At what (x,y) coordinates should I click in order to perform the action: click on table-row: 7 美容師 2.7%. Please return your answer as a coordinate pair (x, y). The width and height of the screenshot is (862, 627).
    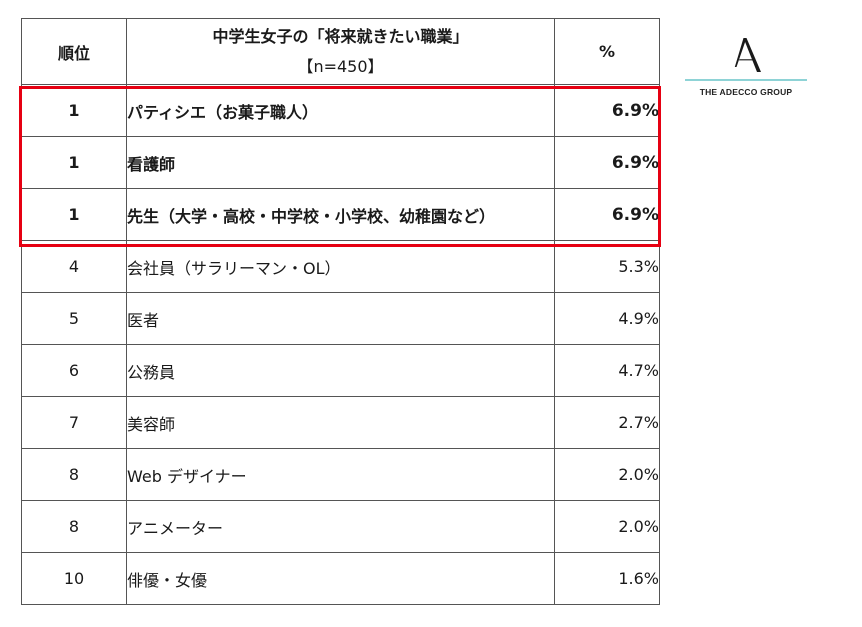
    Looking at the image, I should click on (340, 422).